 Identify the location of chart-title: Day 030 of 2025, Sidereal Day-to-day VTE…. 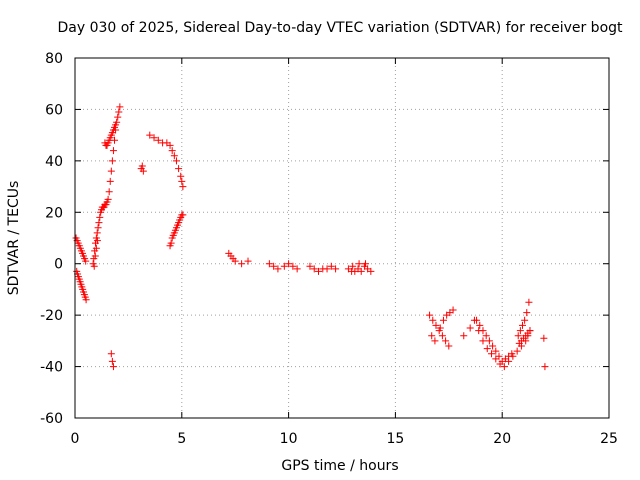
(340, 28).